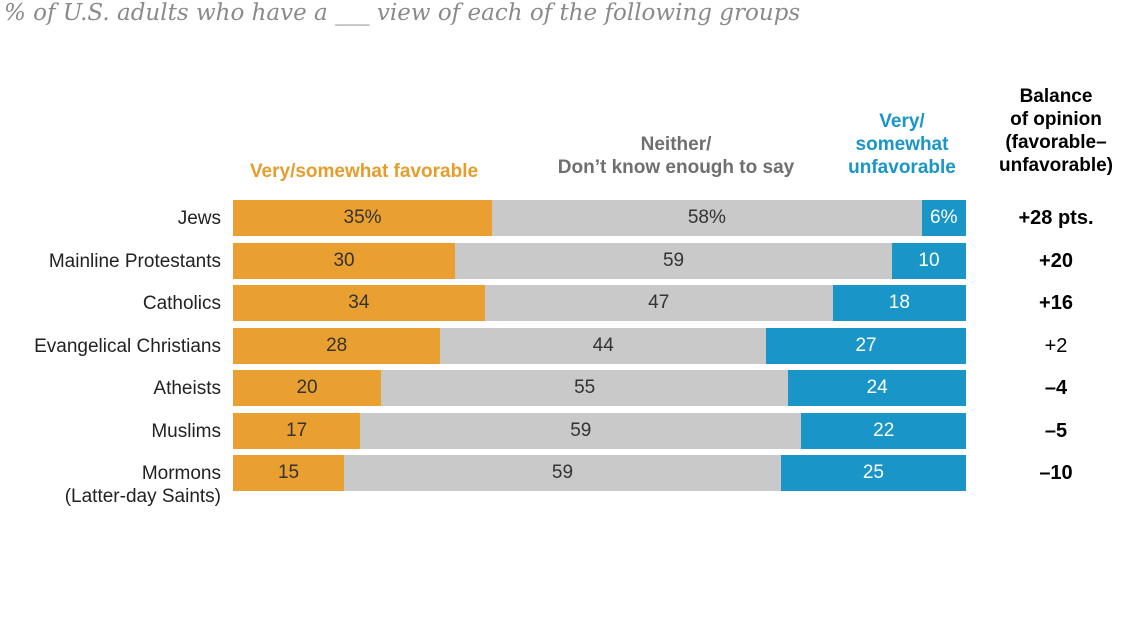  I want to click on balance-header-line: unfavorable), so click(1056, 165).